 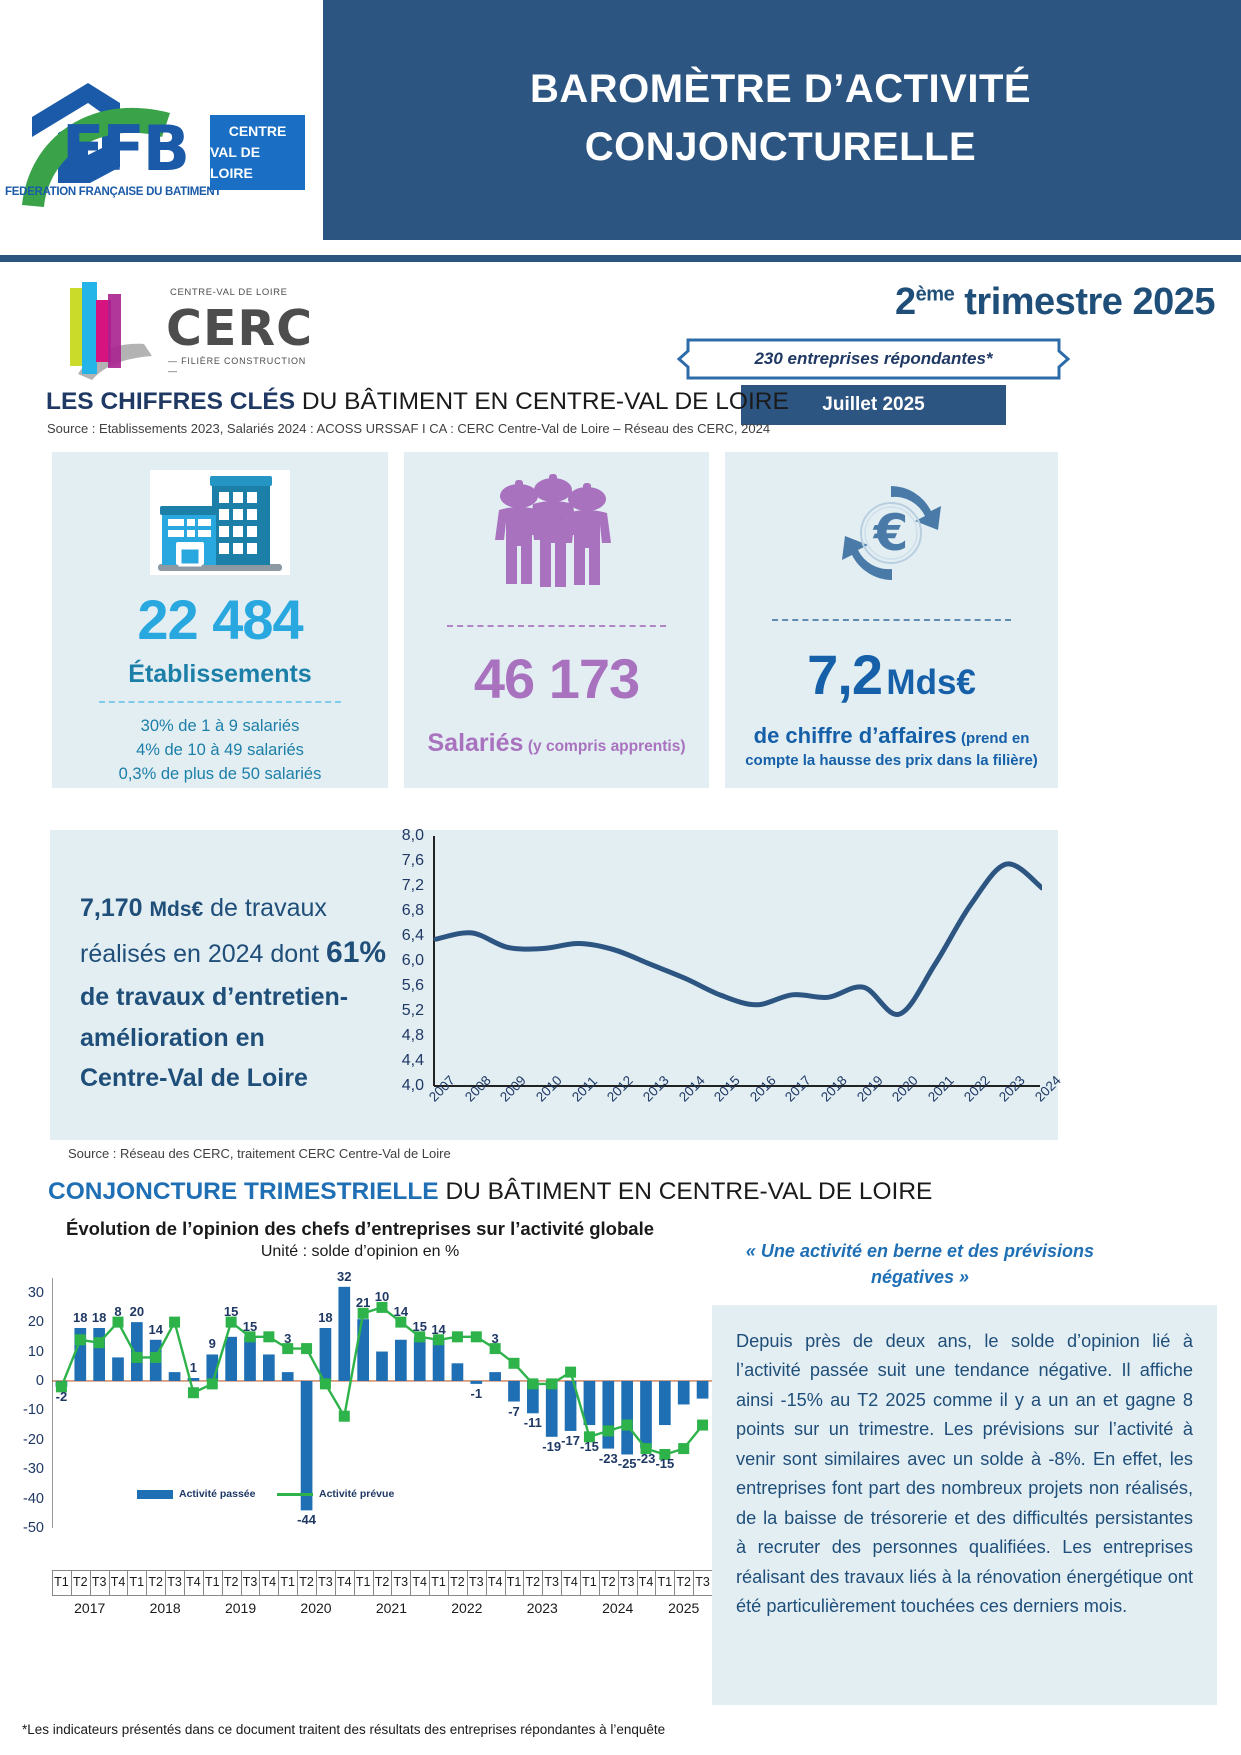 What do you see at coordinates (1084, 302) in the screenshot?
I see `quarter-rest: trimestre 2025` at bounding box center [1084, 302].